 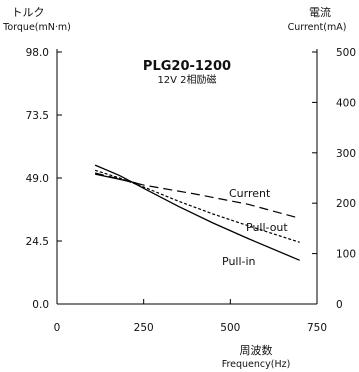 What do you see at coordinates (37, 53) in the screenshot?
I see `left-tick-label: 98.0` at bounding box center [37, 53].